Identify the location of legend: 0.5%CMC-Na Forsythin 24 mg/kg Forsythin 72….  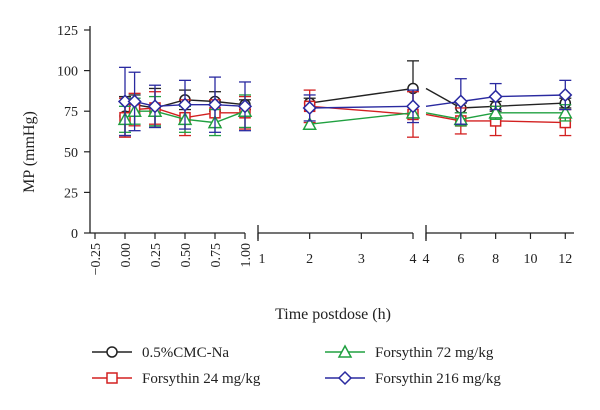
(296, 365).